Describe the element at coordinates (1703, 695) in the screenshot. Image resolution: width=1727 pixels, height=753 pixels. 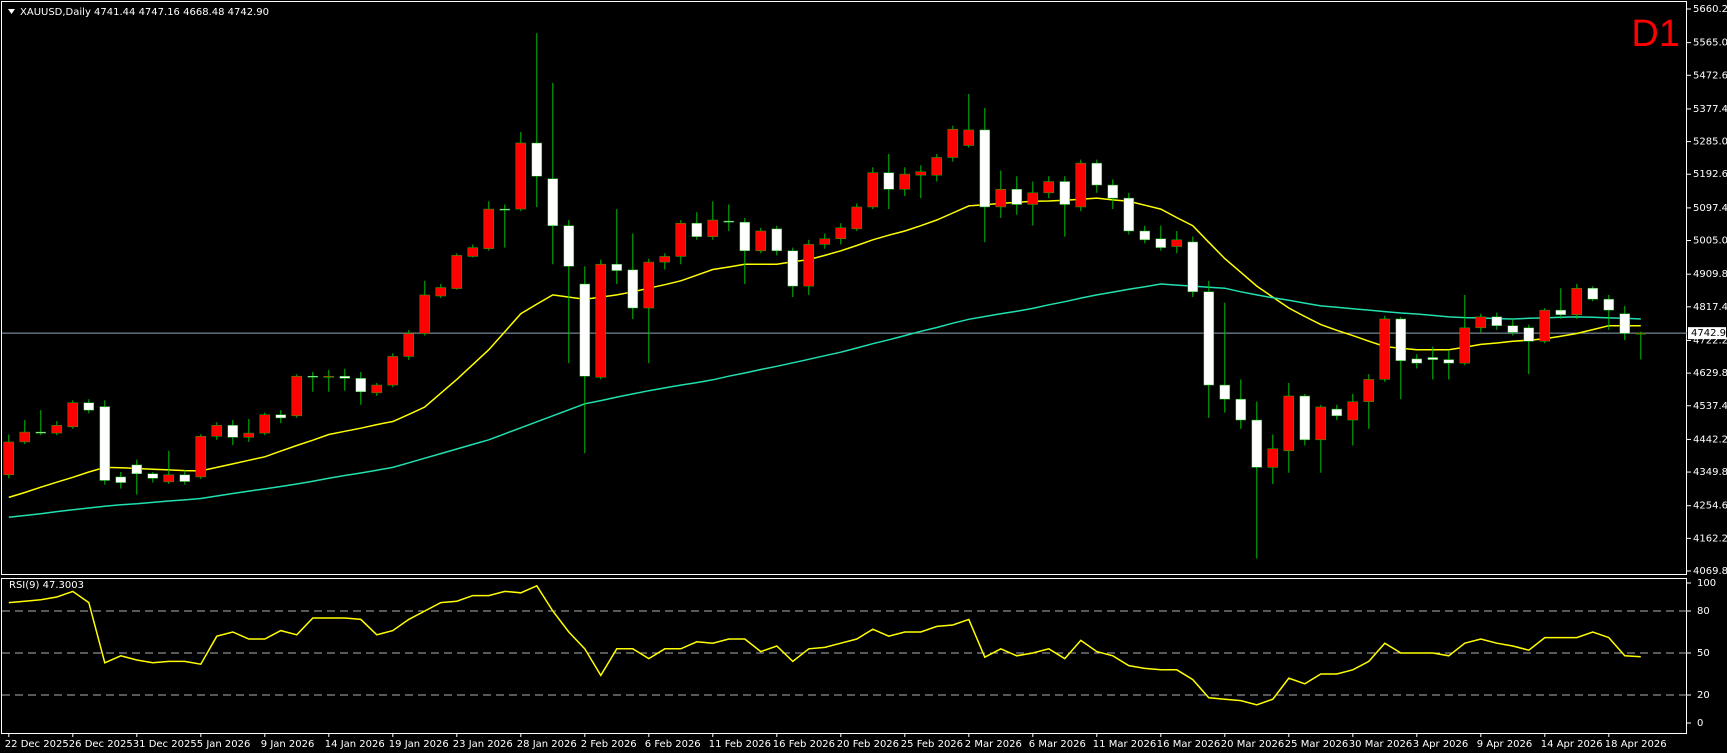
I see `y-tick-label: 20` at that location.